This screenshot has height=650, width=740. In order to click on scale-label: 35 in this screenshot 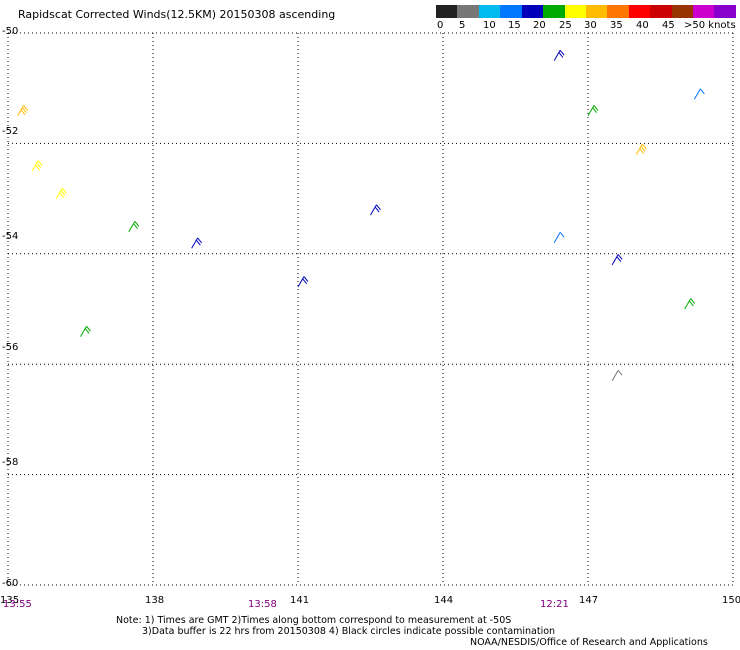, I will do `click(616, 25)`.